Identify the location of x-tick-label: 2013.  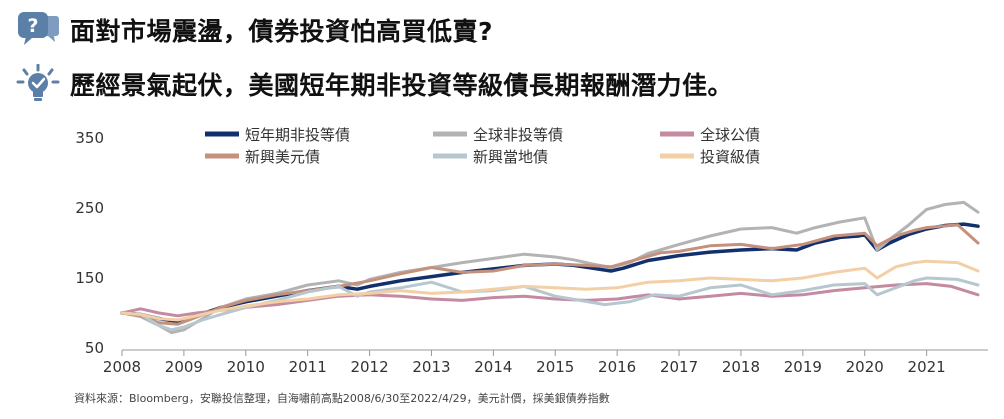
(431, 367).